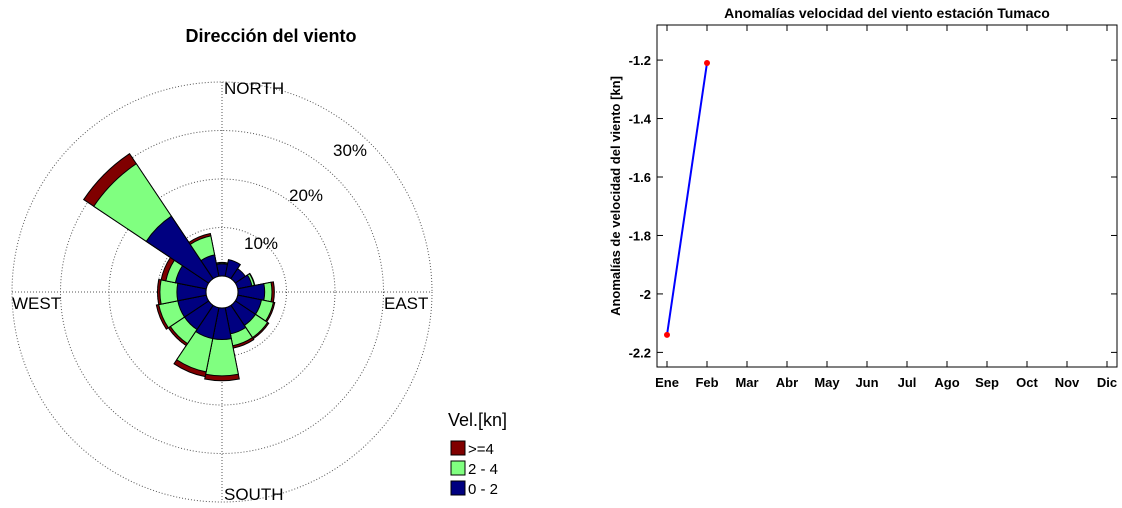  I want to click on rose-ring, so click(222, 292).